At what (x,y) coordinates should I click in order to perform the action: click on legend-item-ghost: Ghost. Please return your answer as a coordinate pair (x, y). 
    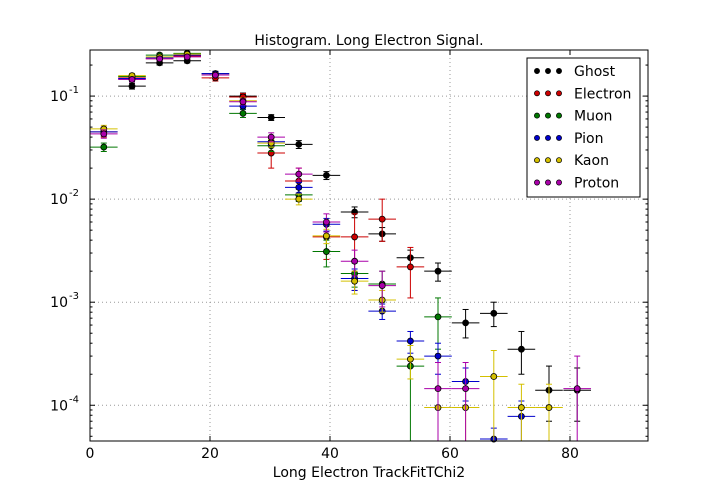
    Looking at the image, I should click on (575, 72).